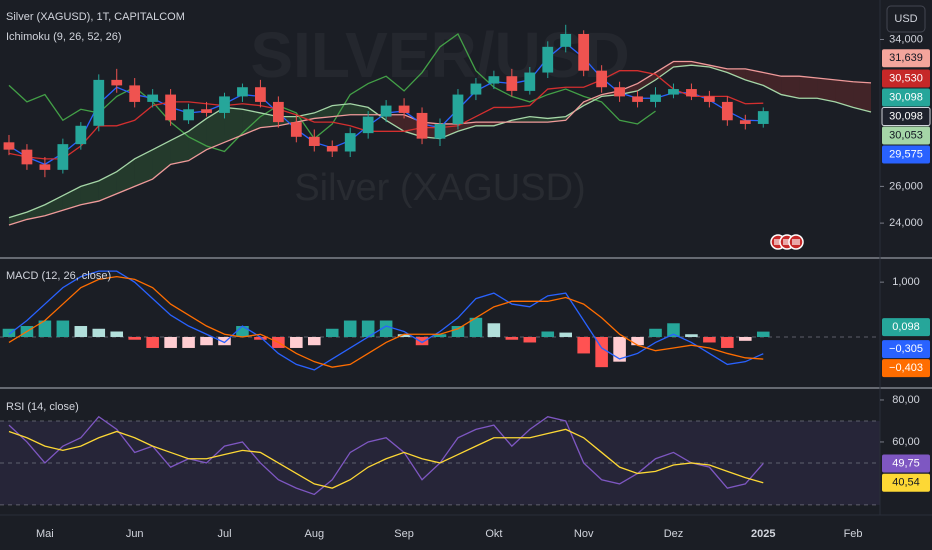 The height and width of the screenshot is (550, 932). What do you see at coordinates (906, 186) in the screenshot?
I see `y-tick-label: 26,000` at bounding box center [906, 186].